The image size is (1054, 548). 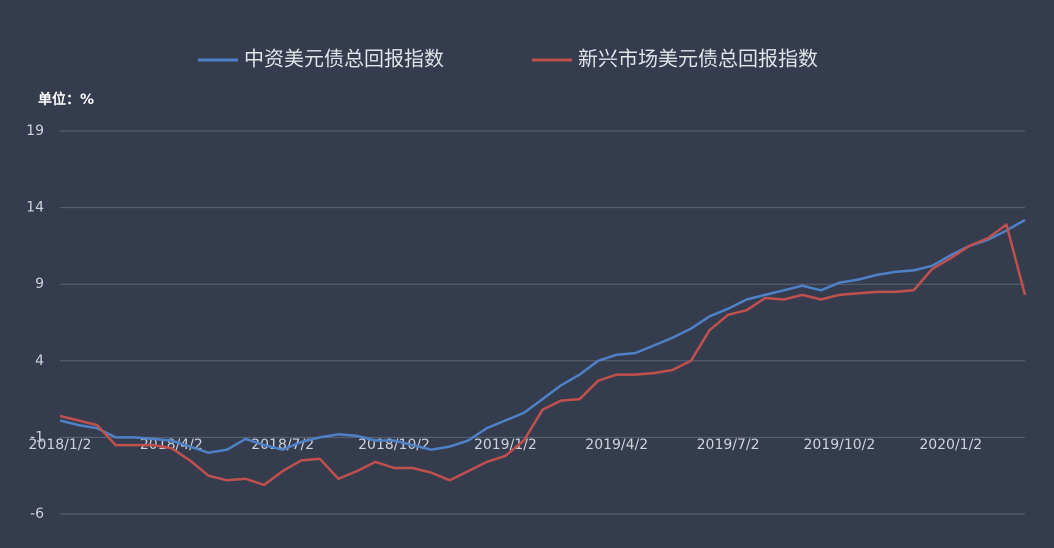 I want to click on x-tick-label: 2018/7/2, so click(x=282, y=445).